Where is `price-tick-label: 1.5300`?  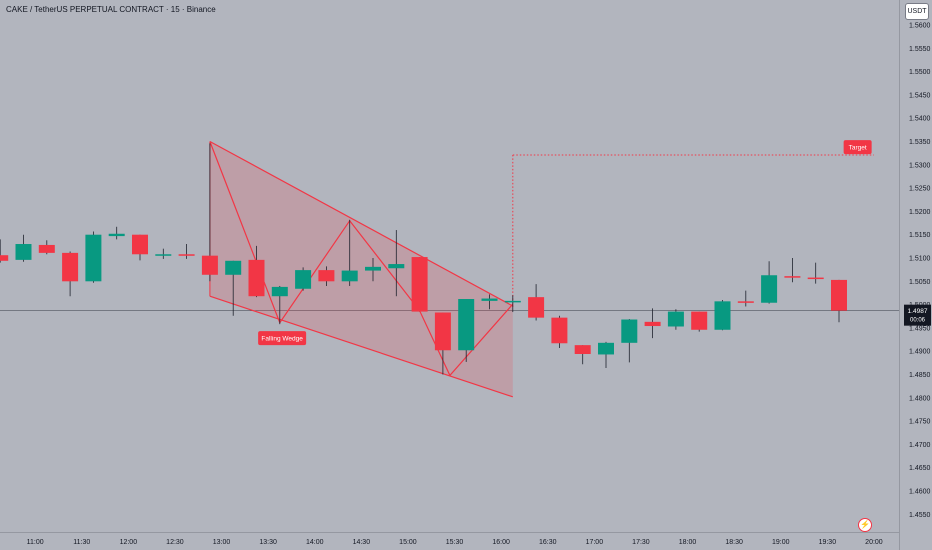
price-tick-label: 1.5300 is located at coordinates (920, 165).